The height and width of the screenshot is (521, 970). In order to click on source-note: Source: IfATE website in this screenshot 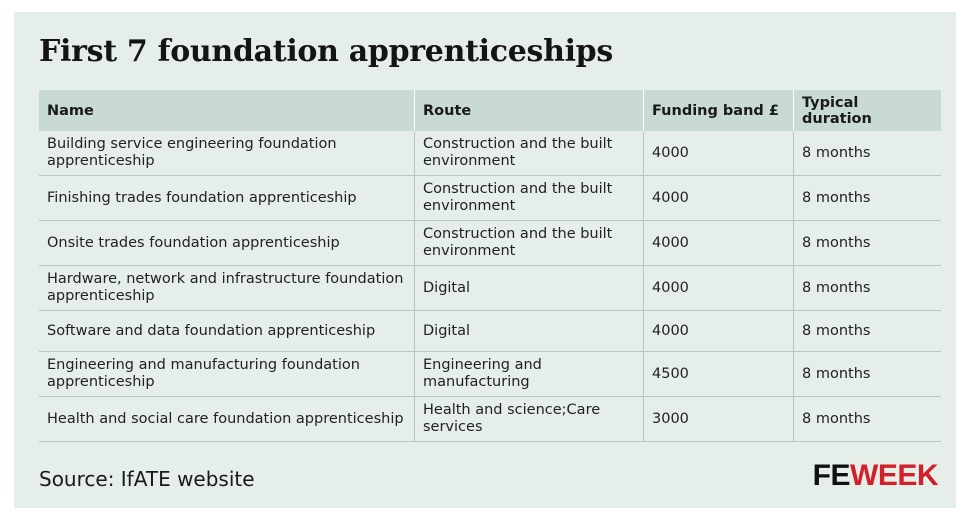, I will do `click(147, 479)`.